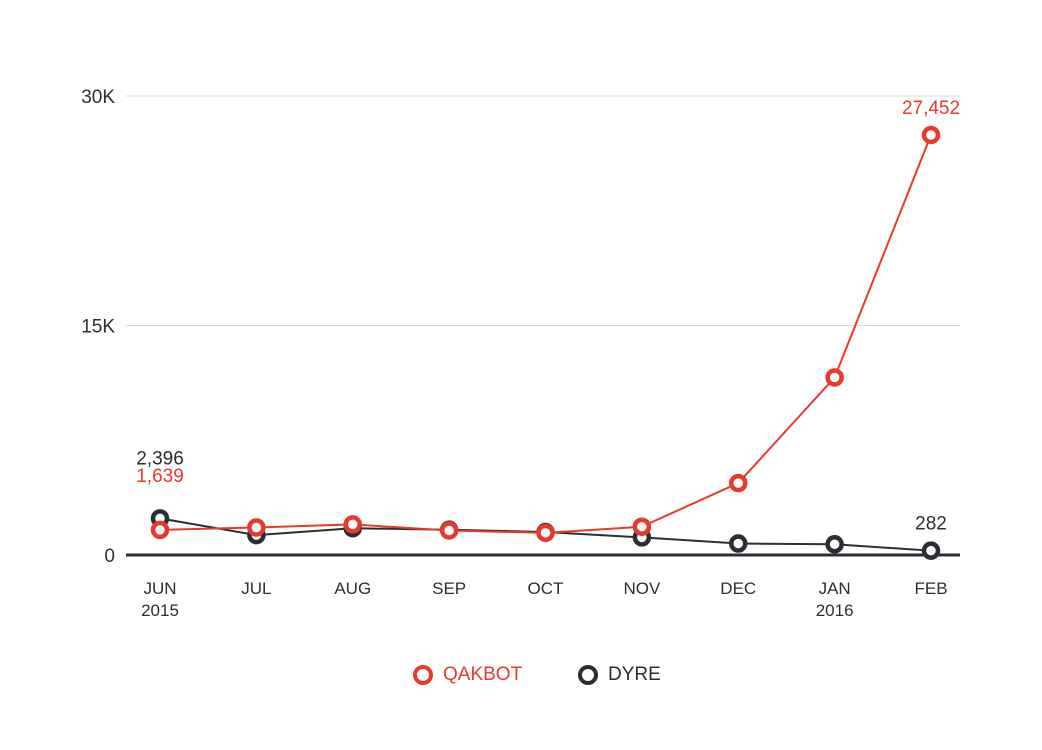 The height and width of the screenshot is (750, 1042). Describe the element at coordinates (160, 476) in the screenshot. I see `data-label: 1,639` at that location.